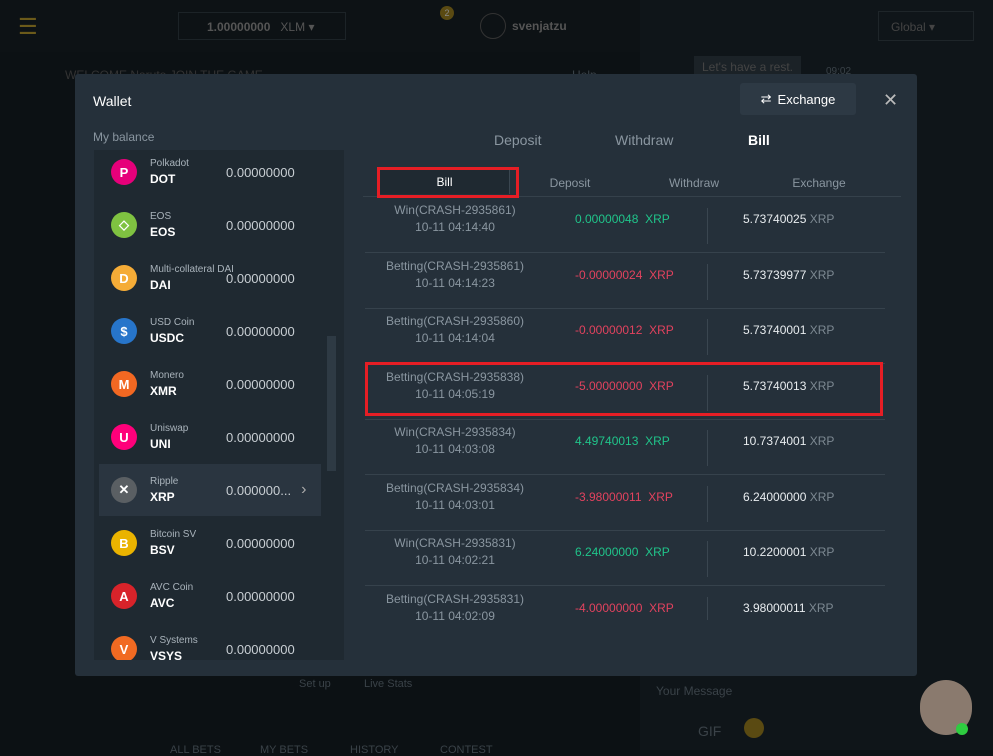 The height and width of the screenshot is (756, 993). Describe the element at coordinates (163, 232) in the screenshot. I see `coin-symbol: EOS` at that location.